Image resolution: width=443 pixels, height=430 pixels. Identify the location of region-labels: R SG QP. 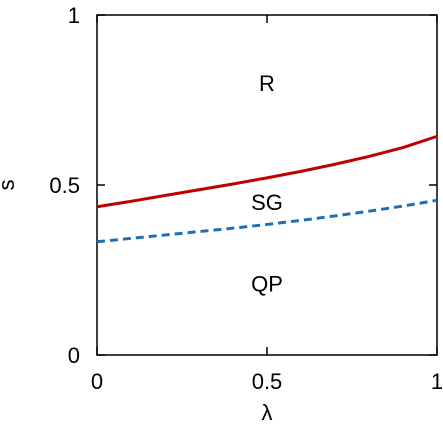
(267, 184).